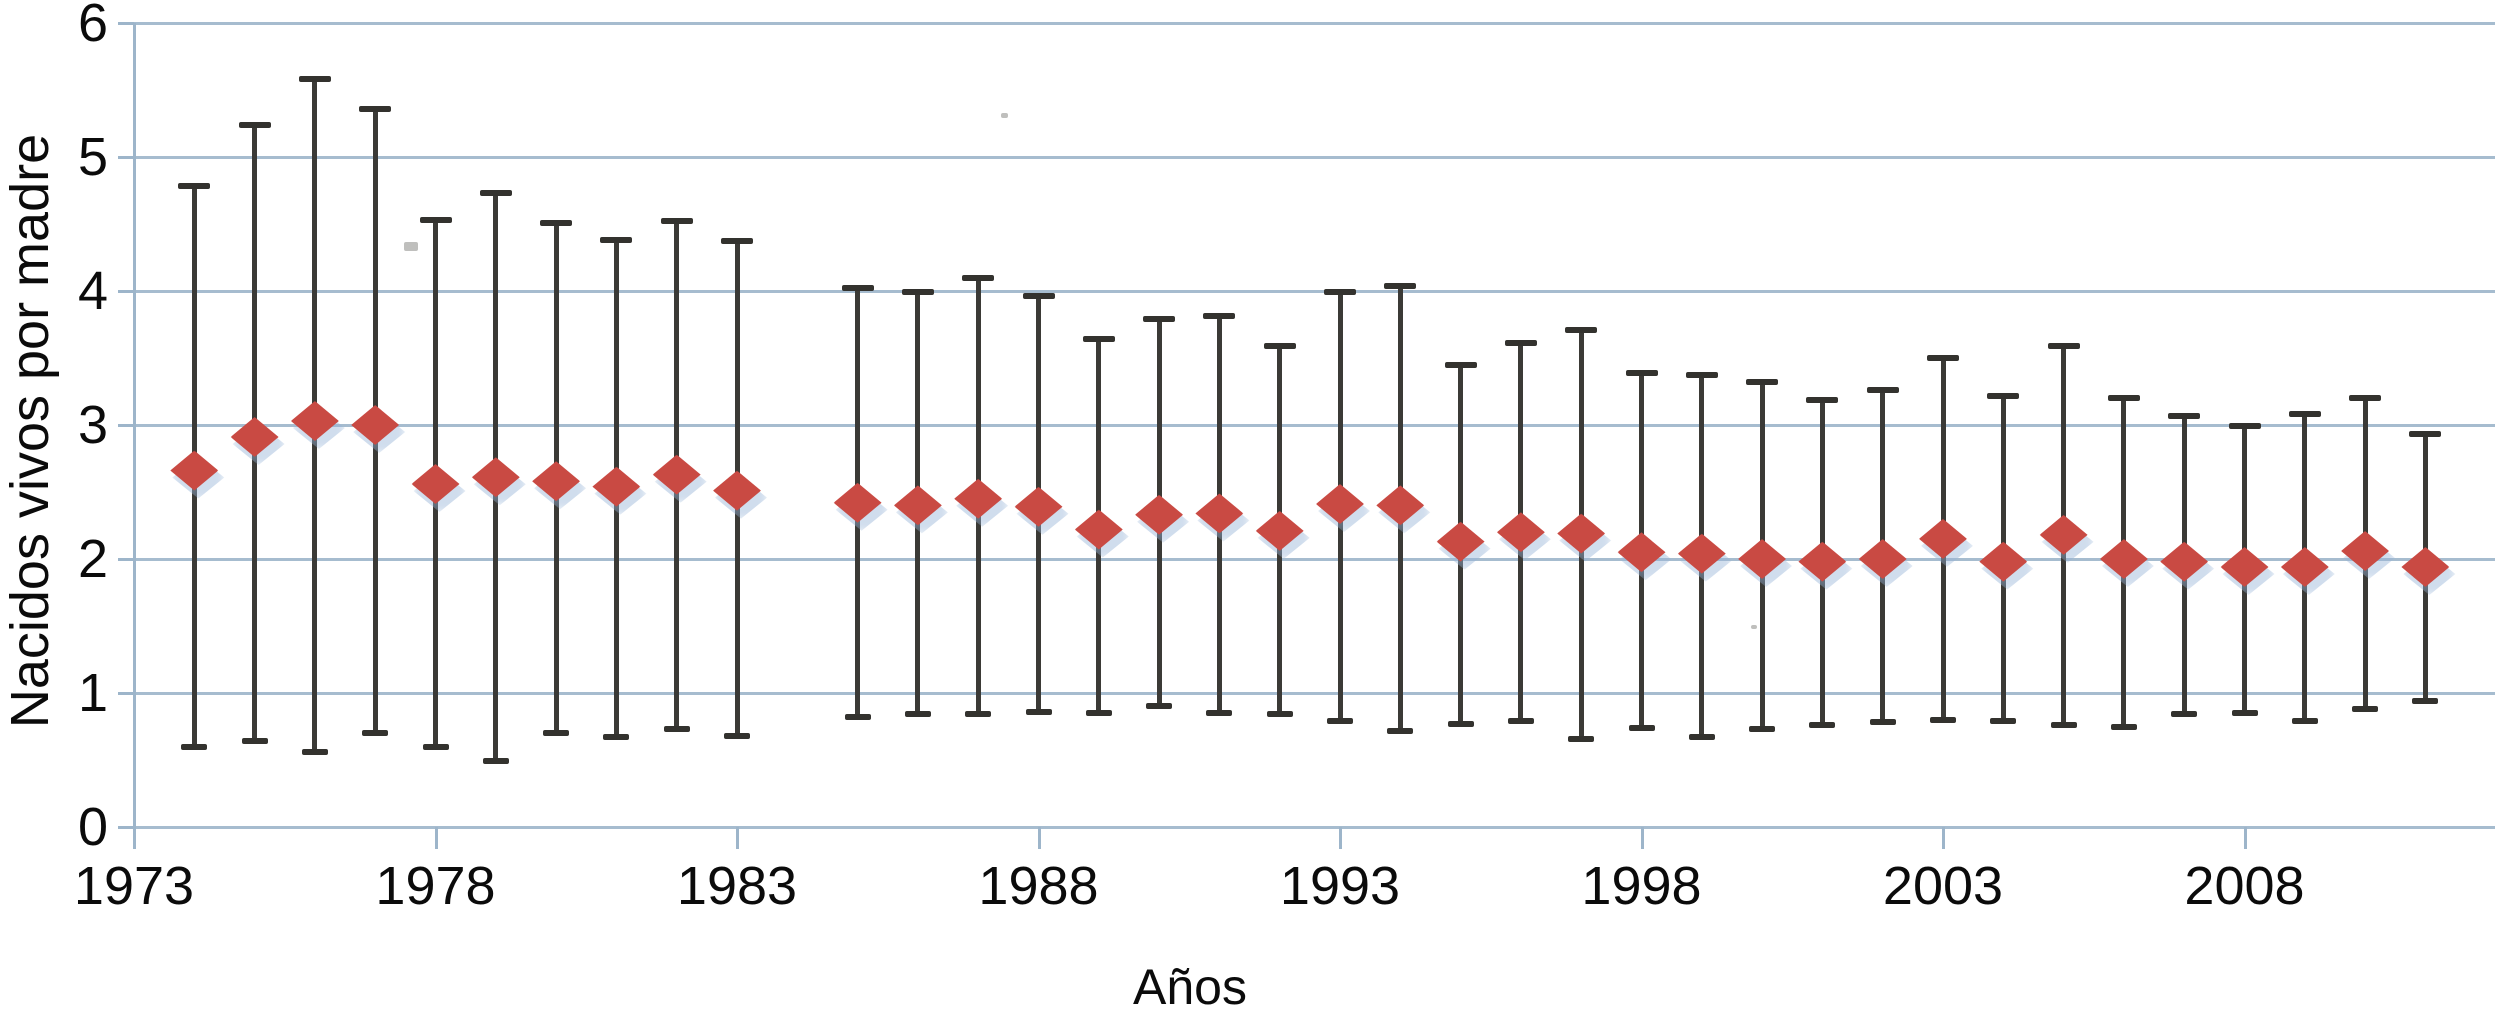  Describe the element at coordinates (917, 714) in the screenshot. I see `error-bar-cap-bottom-1986` at that location.